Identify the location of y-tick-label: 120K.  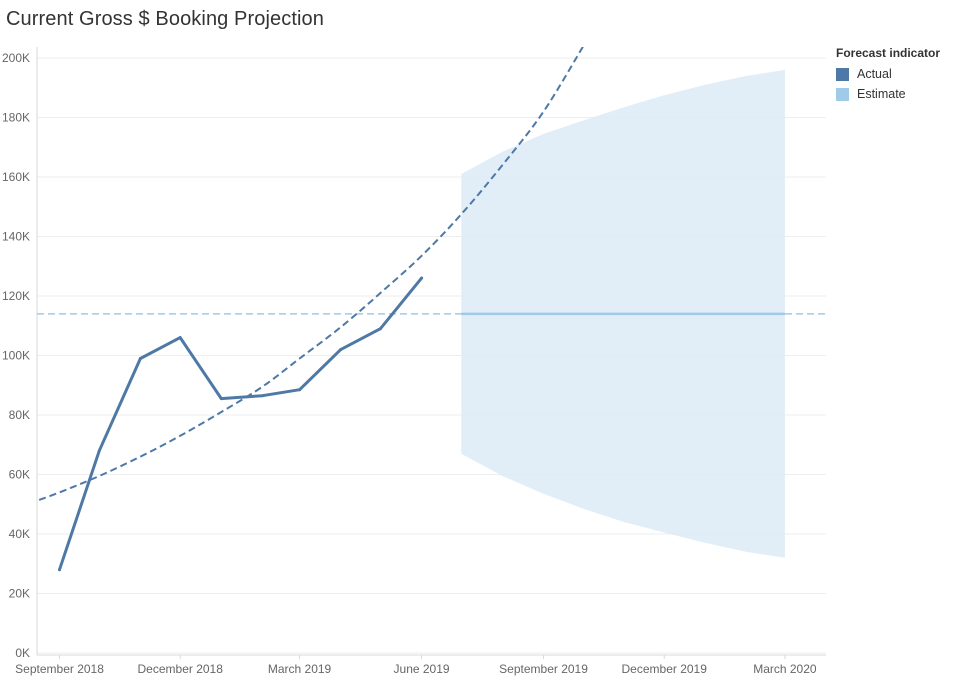
(16, 296).